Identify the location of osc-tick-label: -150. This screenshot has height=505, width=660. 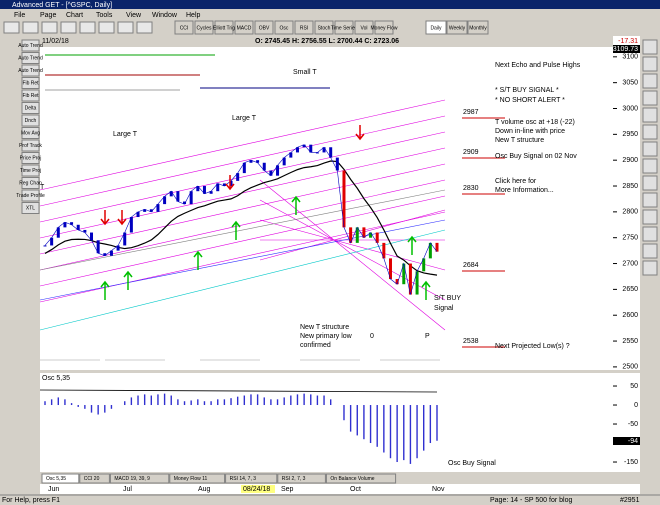
(631, 462).